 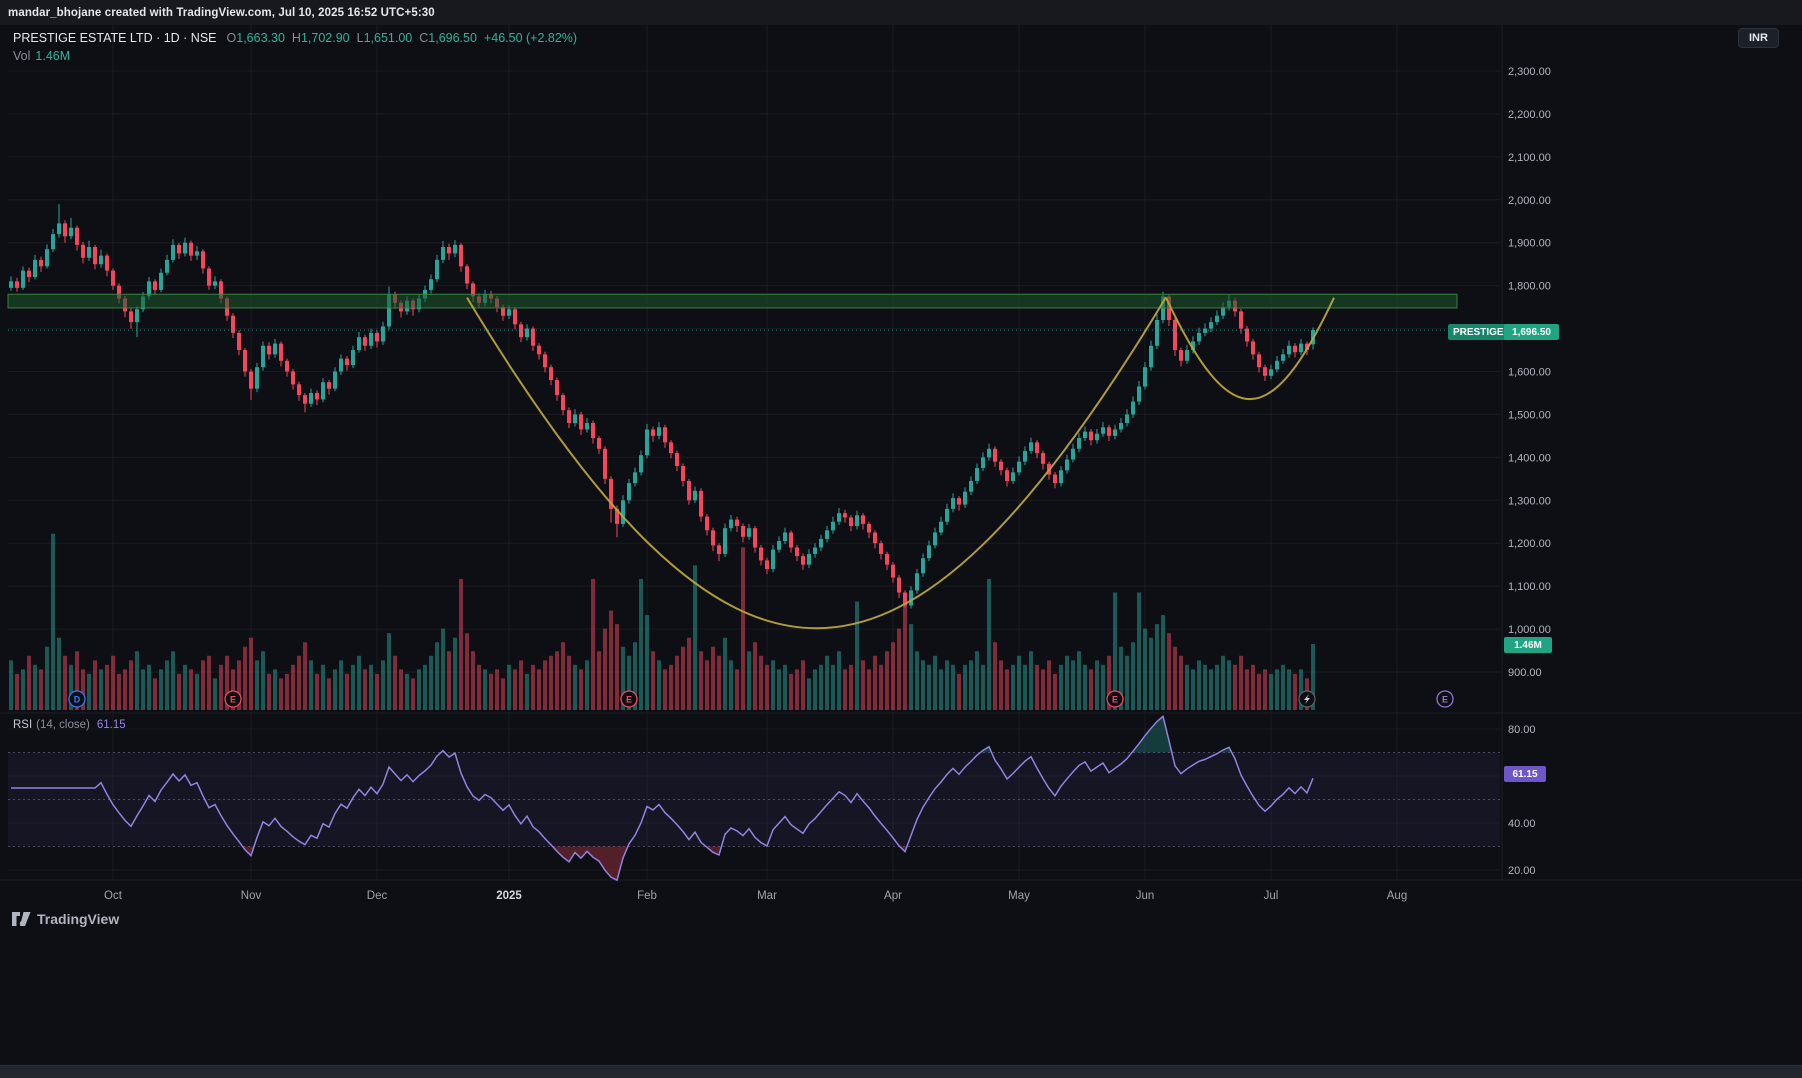 I want to click on svg-text: 40.00, so click(x=1522, y=824).